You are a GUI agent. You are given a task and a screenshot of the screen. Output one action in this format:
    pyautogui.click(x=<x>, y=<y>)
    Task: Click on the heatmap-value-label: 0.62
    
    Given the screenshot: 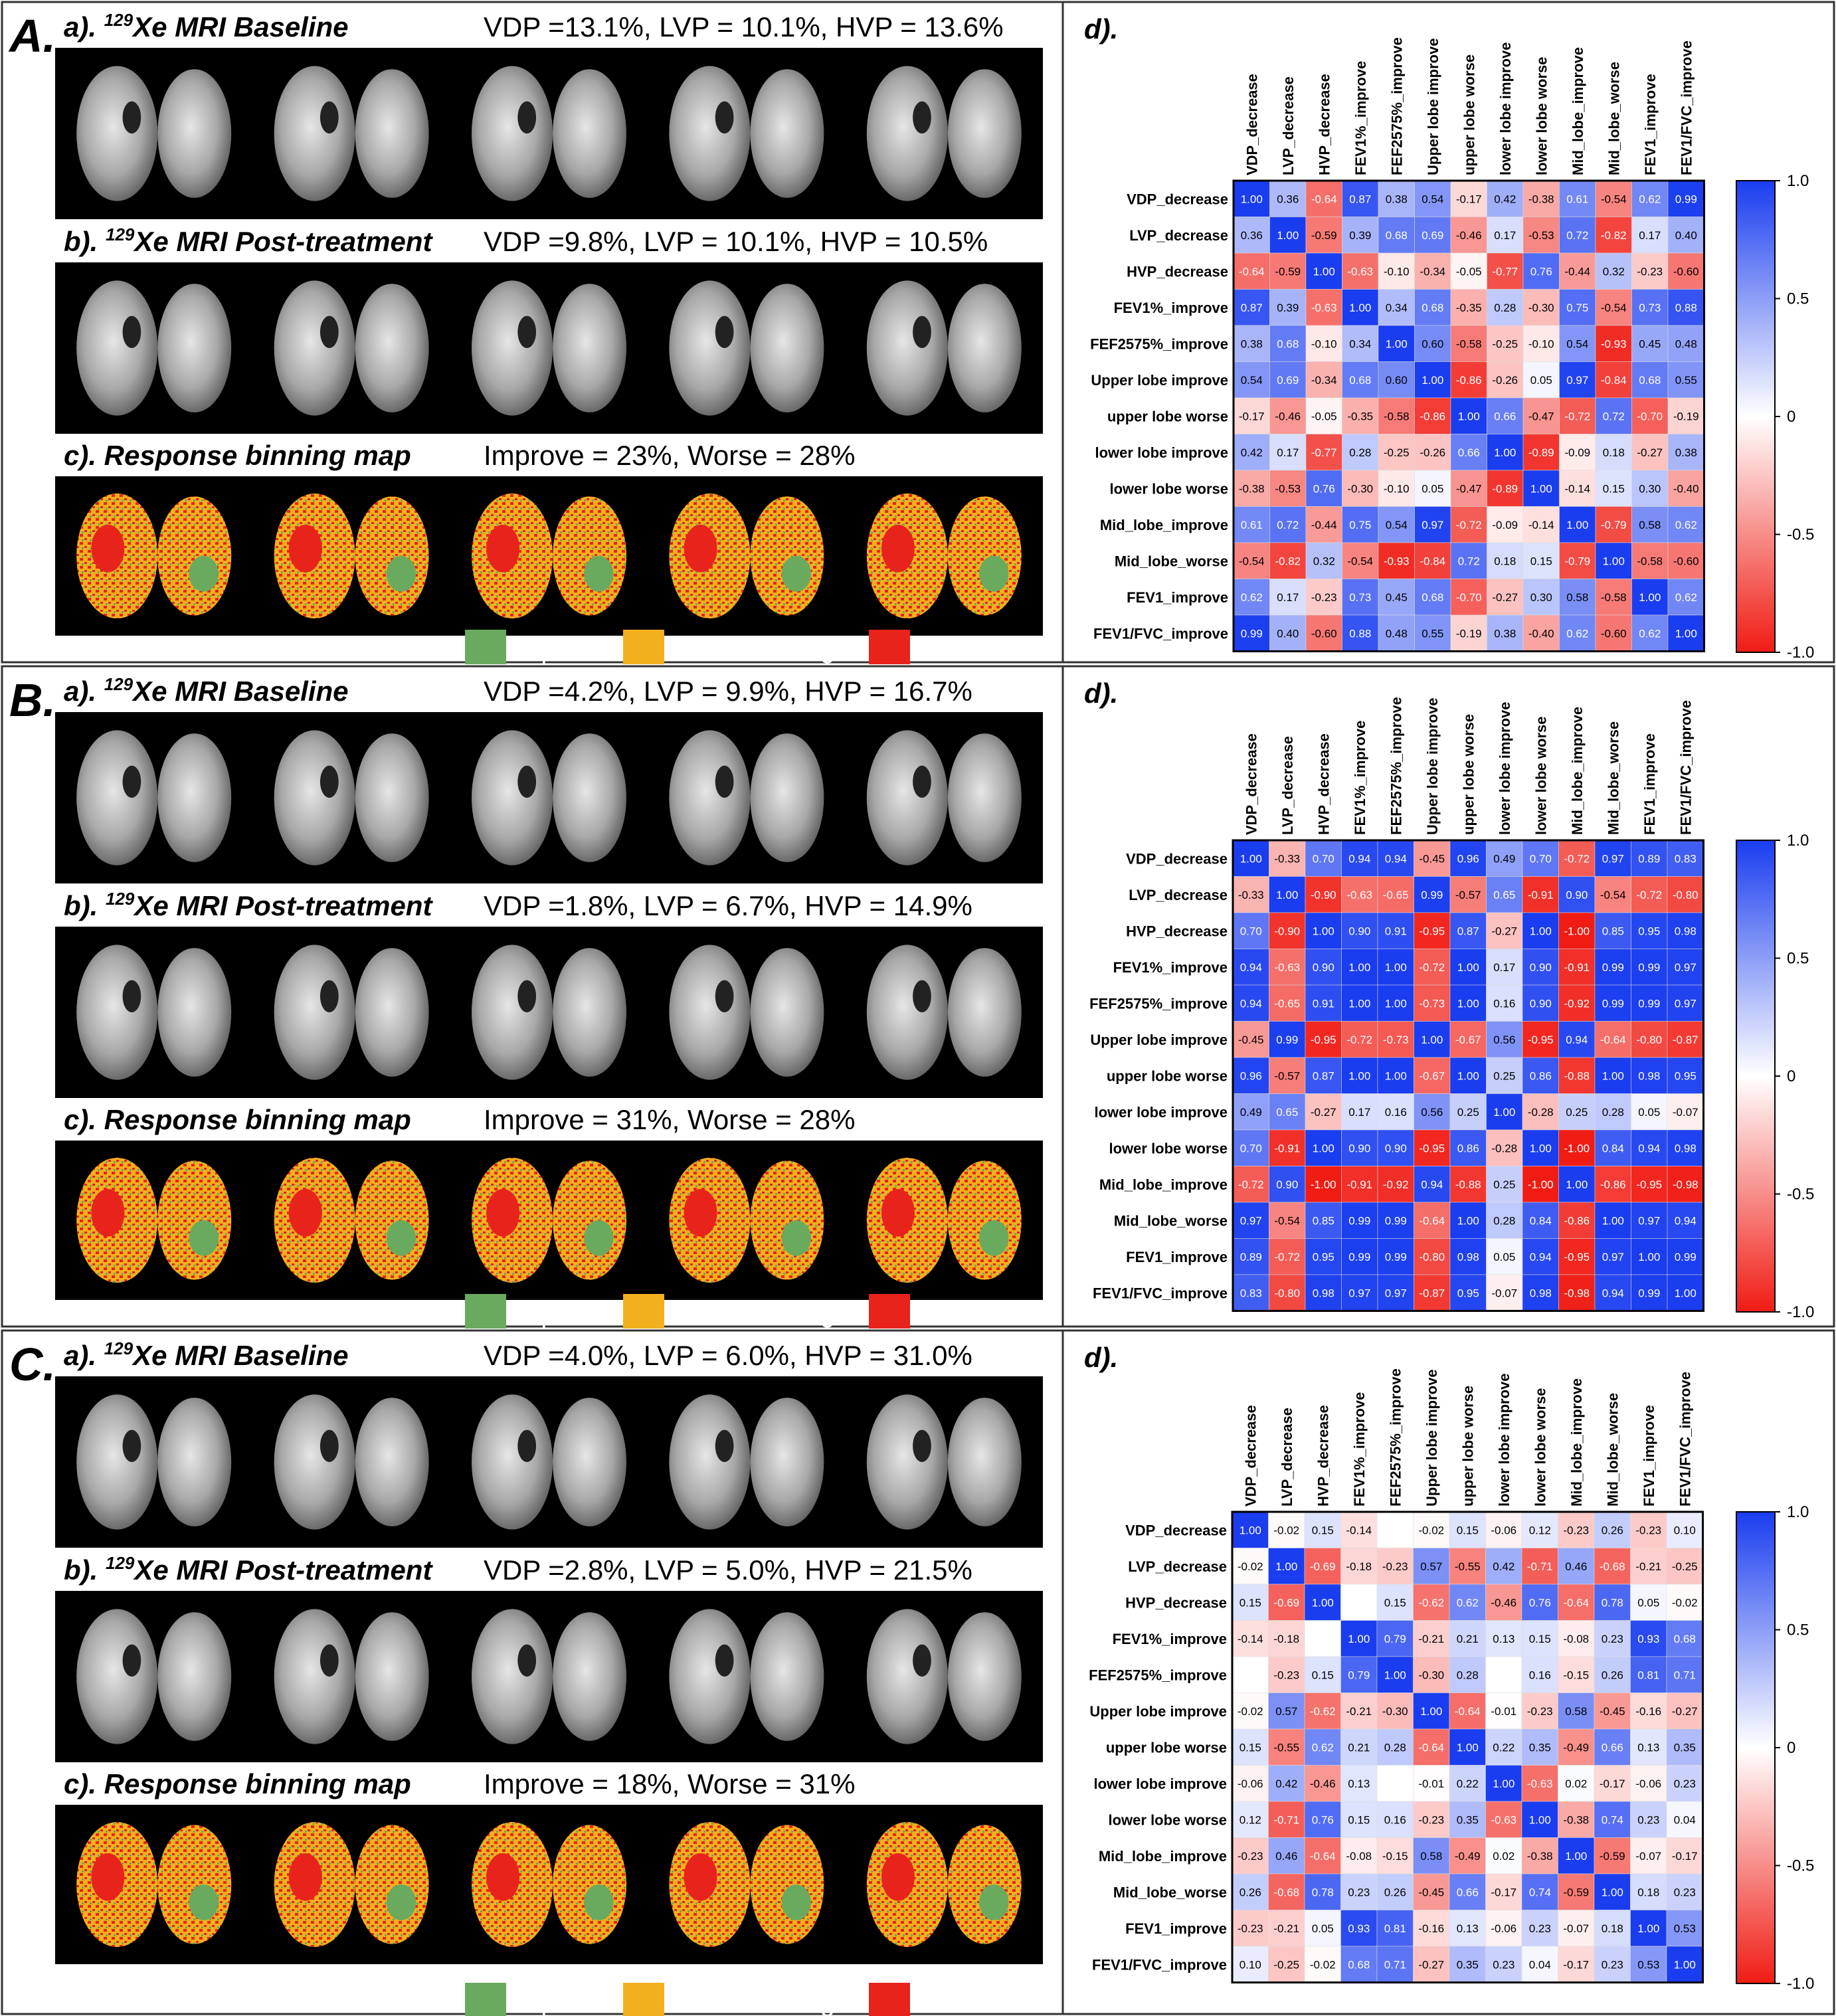 What is the action you would take?
    pyautogui.click(x=1252, y=597)
    